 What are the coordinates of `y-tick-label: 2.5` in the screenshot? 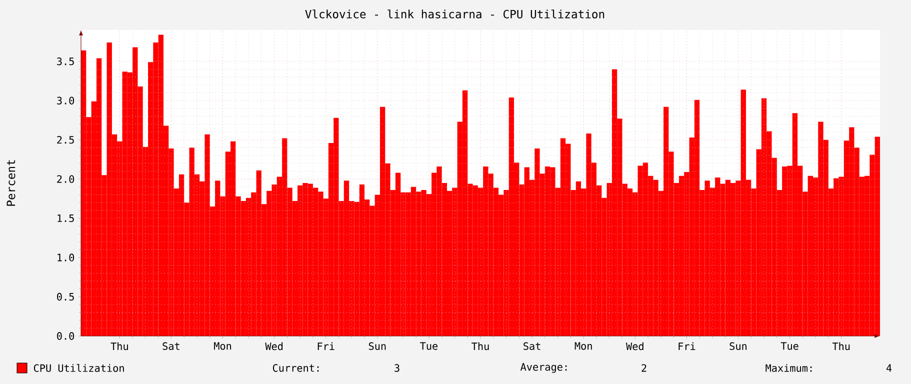 It's located at (65, 140).